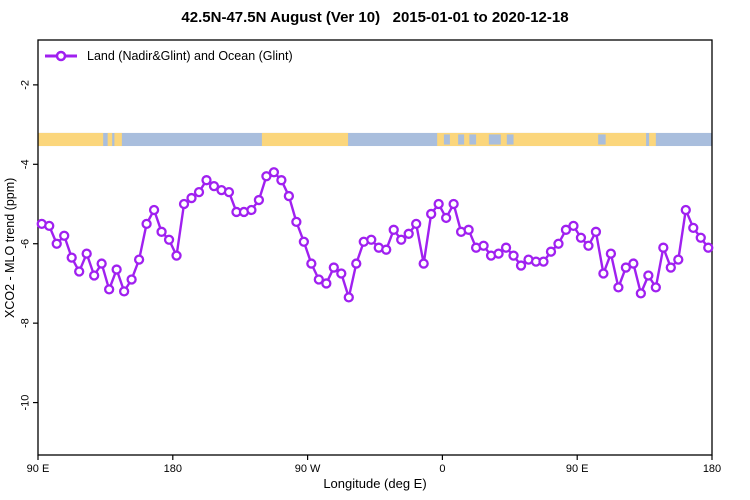  Describe the element at coordinates (308, 469) in the screenshot. I see `x-tick-label: 90 W` at that location.